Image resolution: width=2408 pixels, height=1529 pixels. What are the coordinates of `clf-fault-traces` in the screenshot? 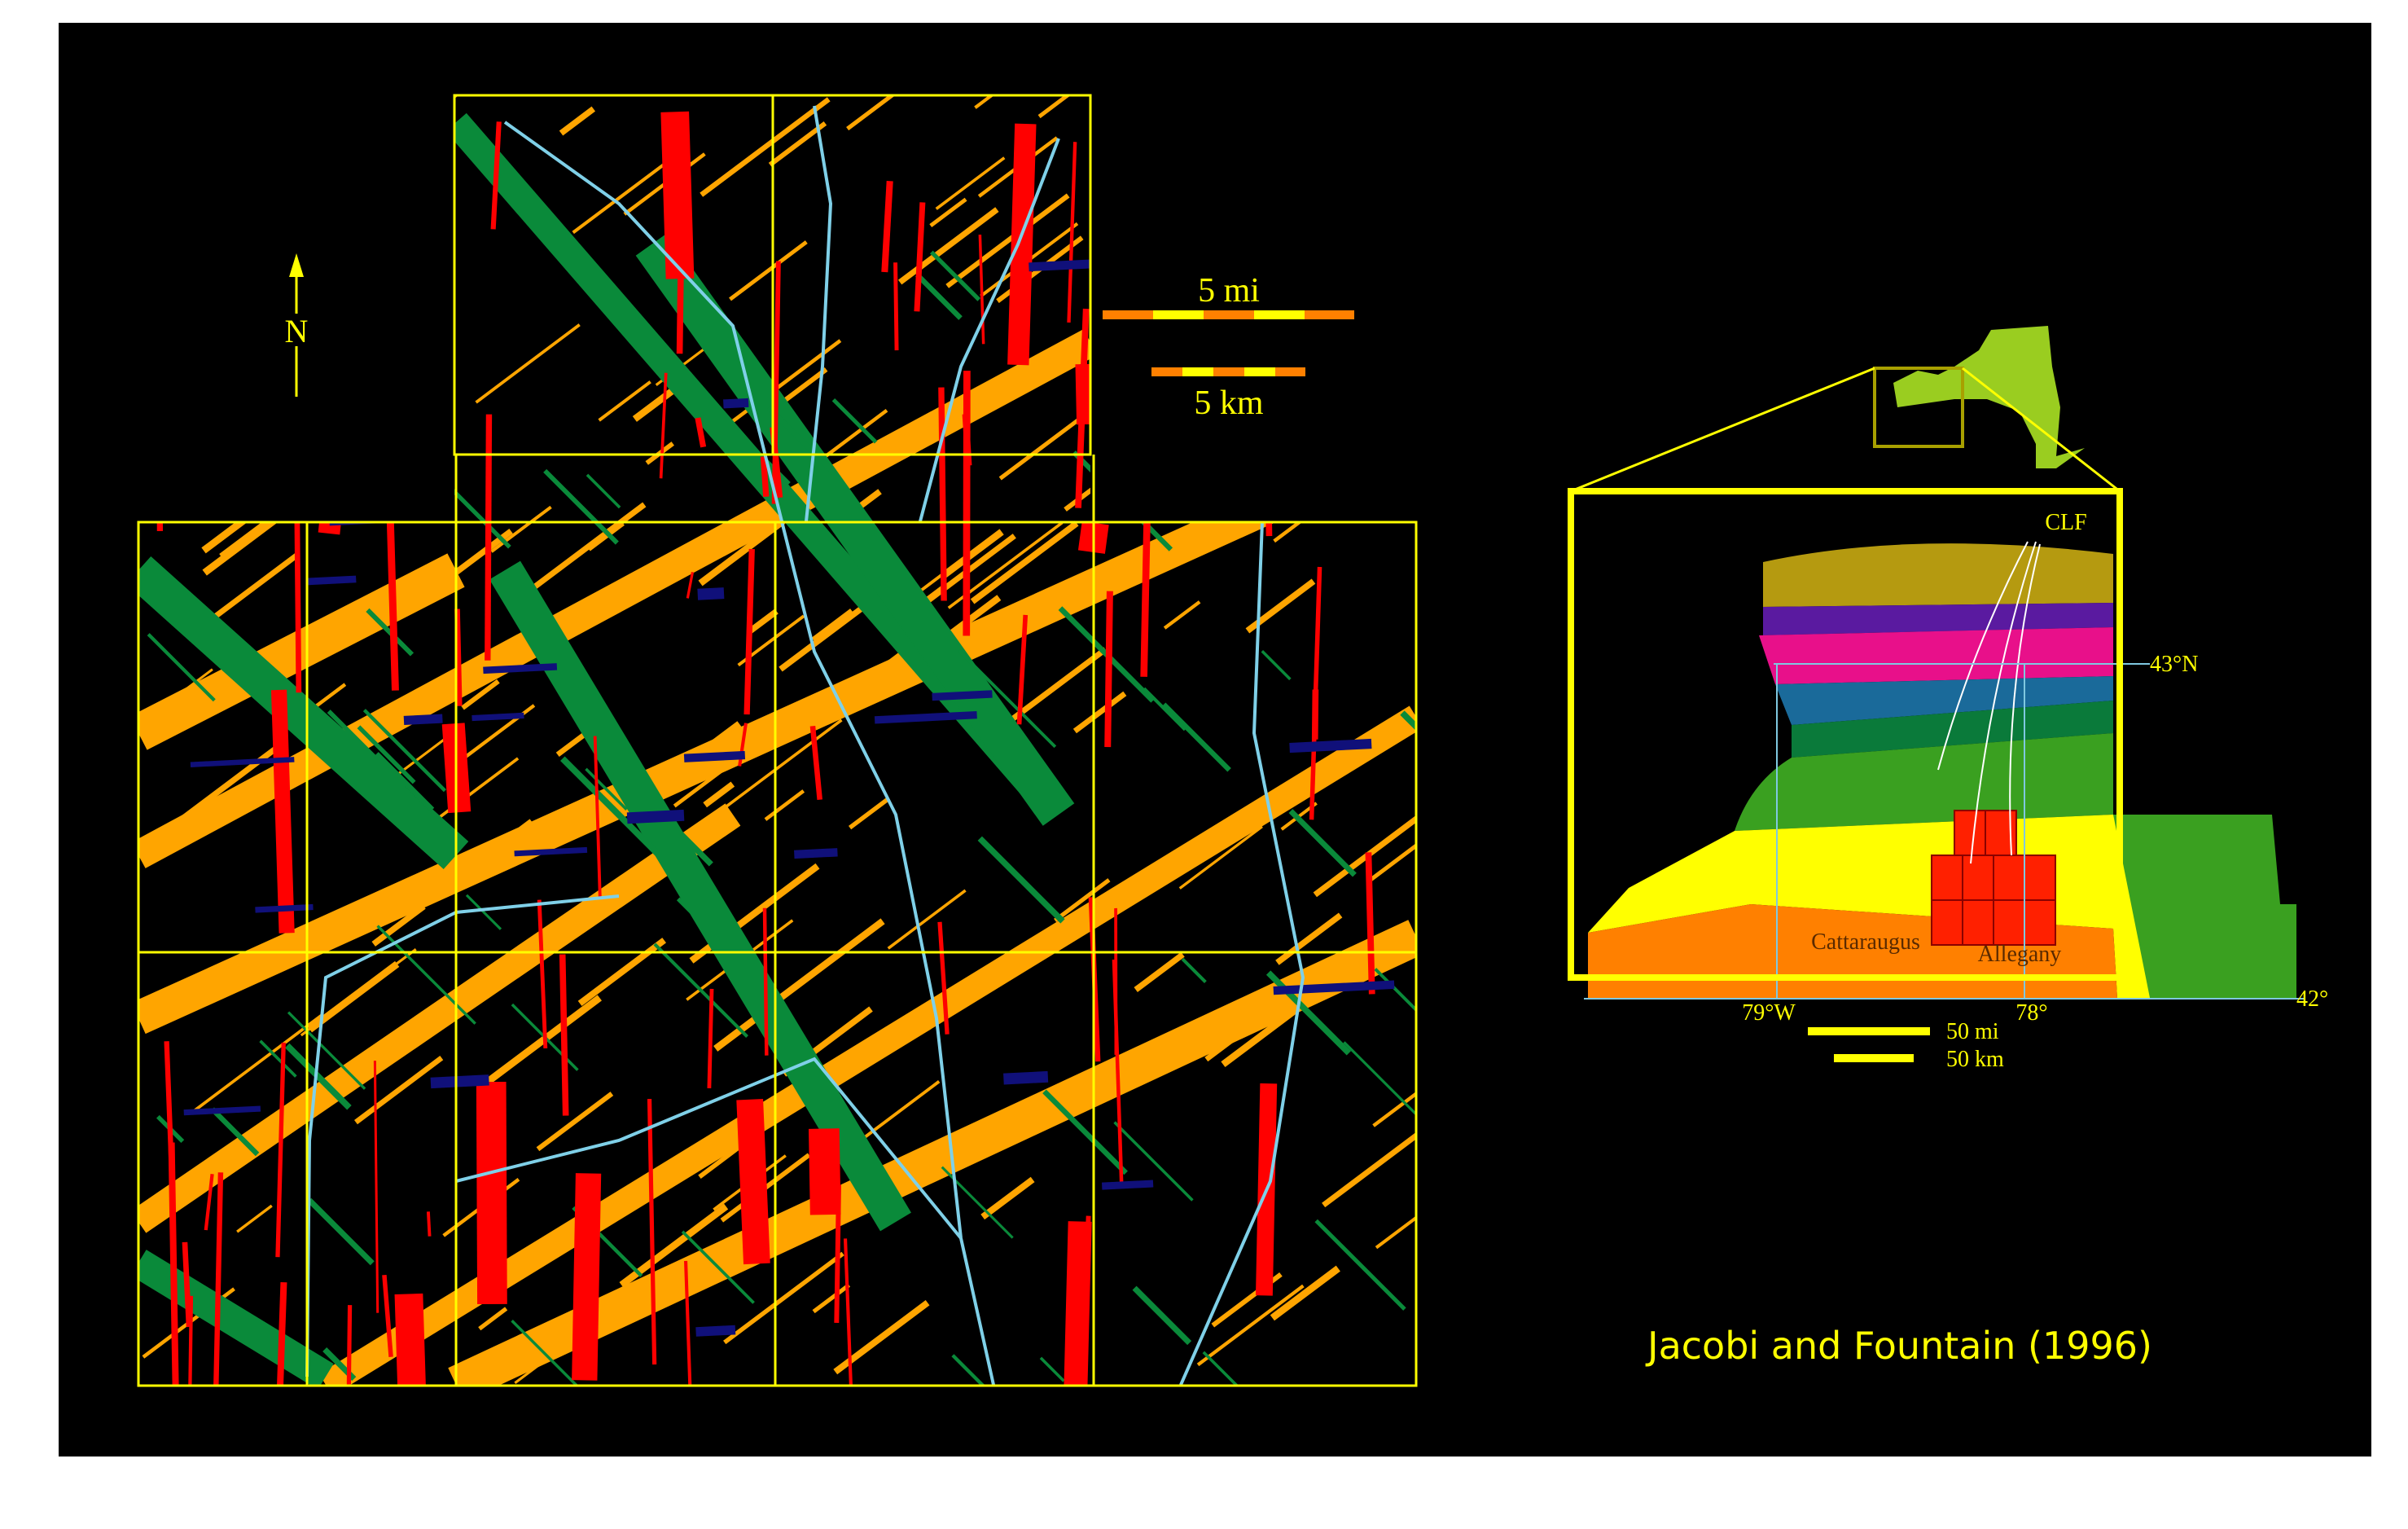 It's located at (1989, 702).